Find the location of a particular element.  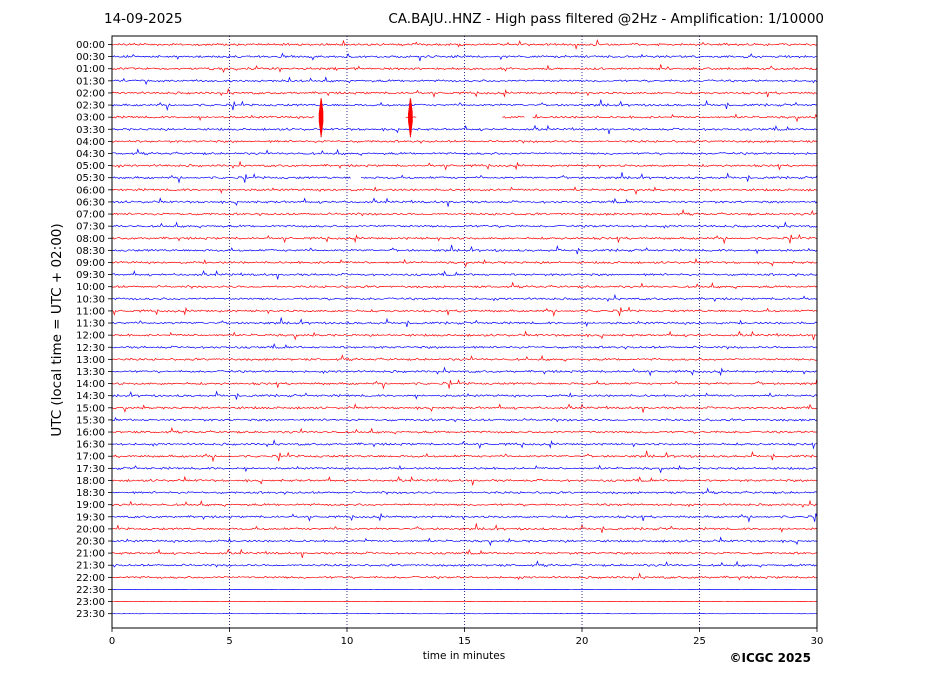

y-tick-label: 03:00 is located at coordinates (90, 118).